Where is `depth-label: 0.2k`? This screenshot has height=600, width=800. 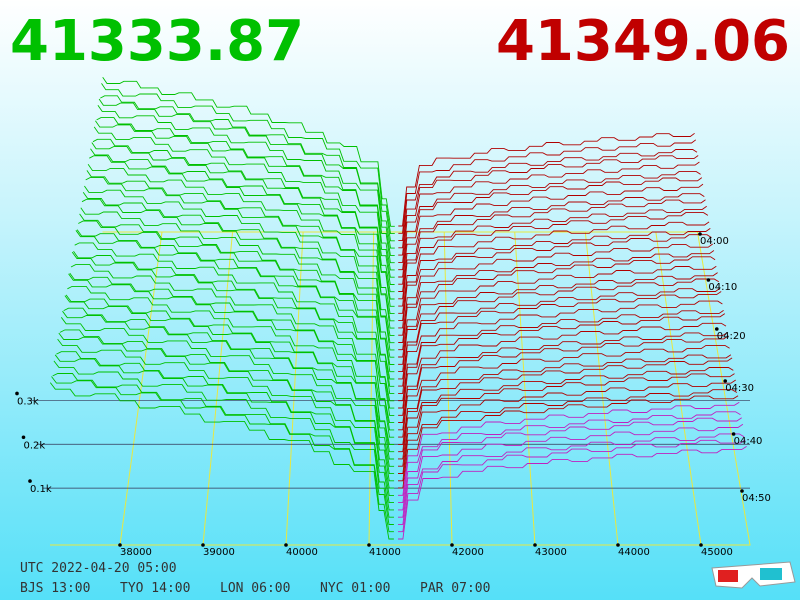 depth-label: 0.2k is located at coordinates (35, 445).